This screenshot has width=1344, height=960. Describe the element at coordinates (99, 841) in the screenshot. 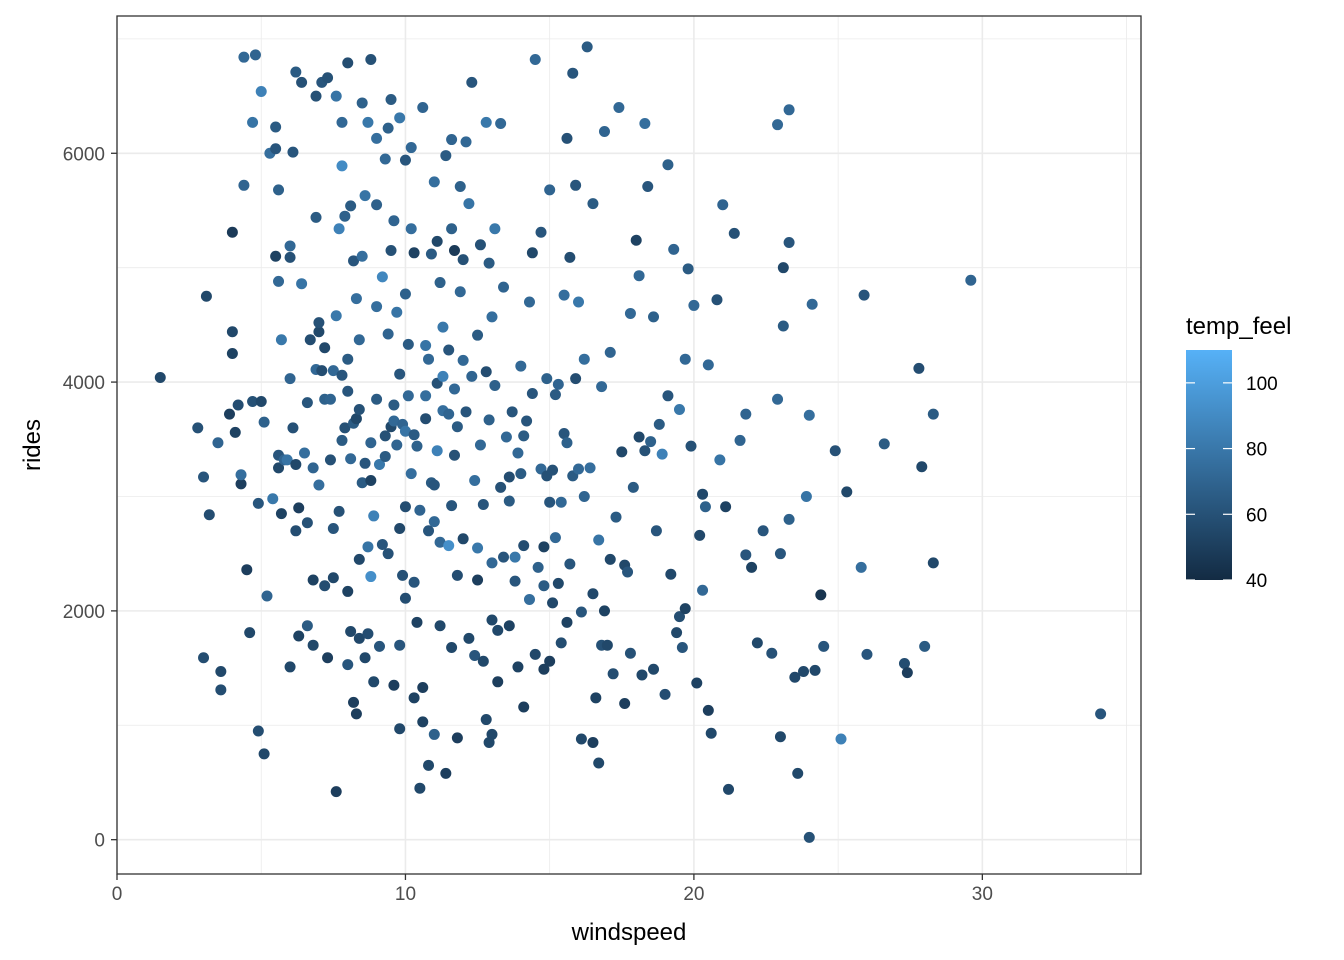

I see `y-tick-label: 0` at that location.